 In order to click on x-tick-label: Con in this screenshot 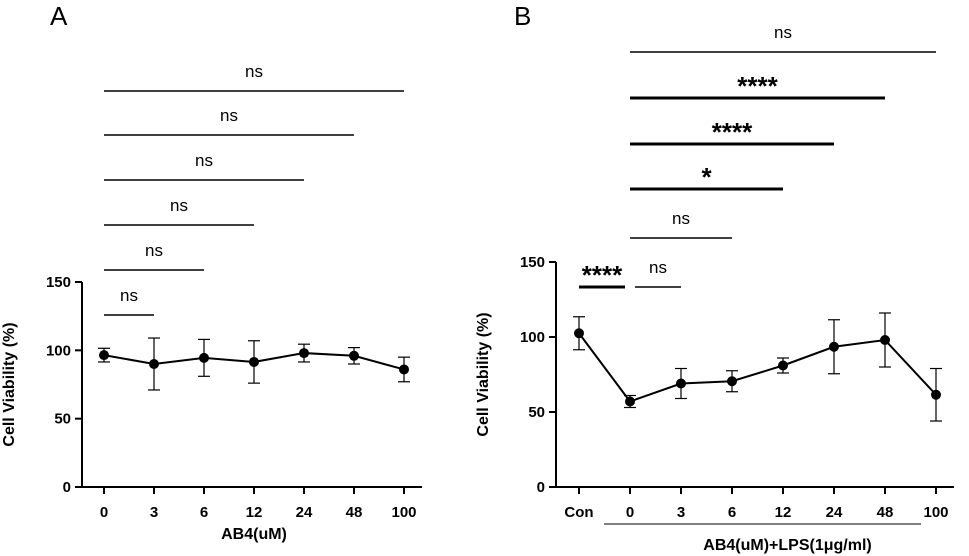, I will do `click(578, 512)`.